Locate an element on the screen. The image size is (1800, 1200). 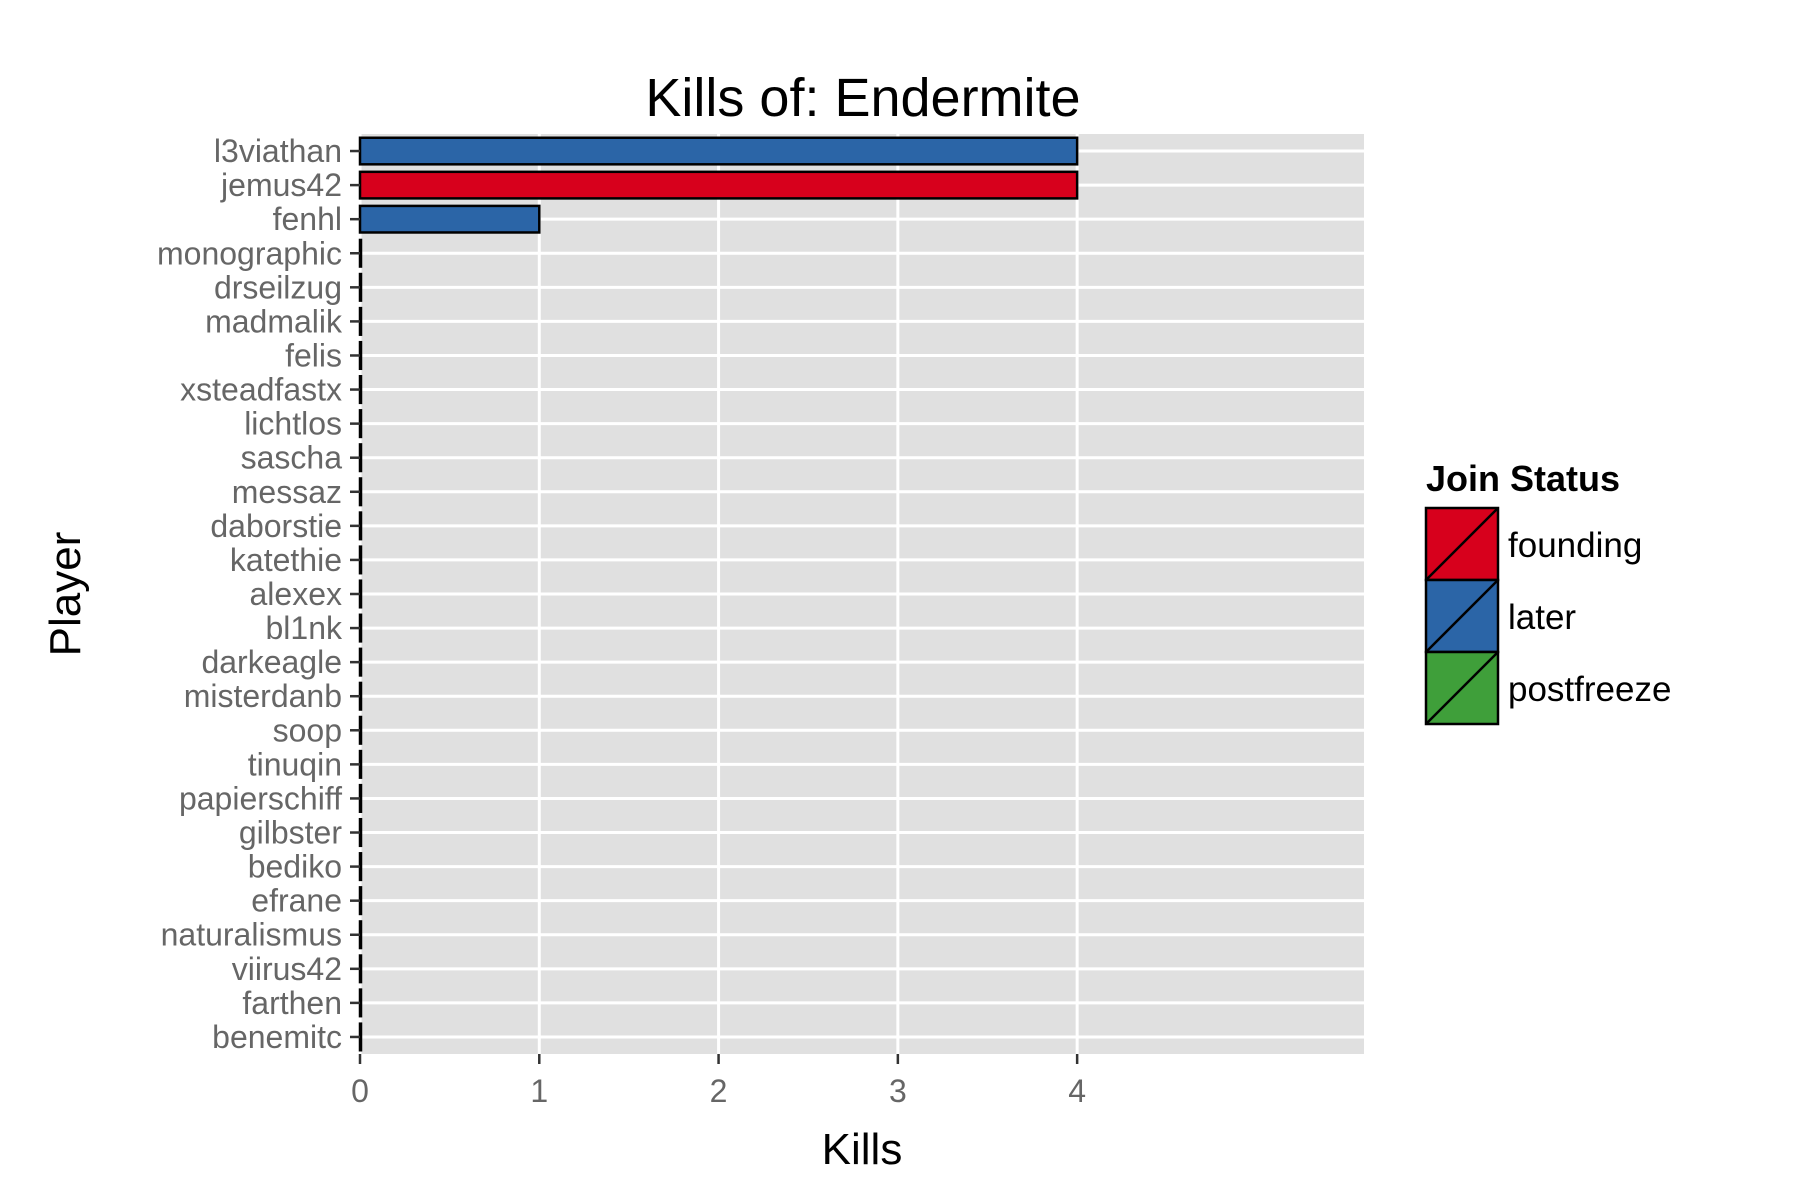
x-axis-title: Kills is located at coordinates (862, 1149).